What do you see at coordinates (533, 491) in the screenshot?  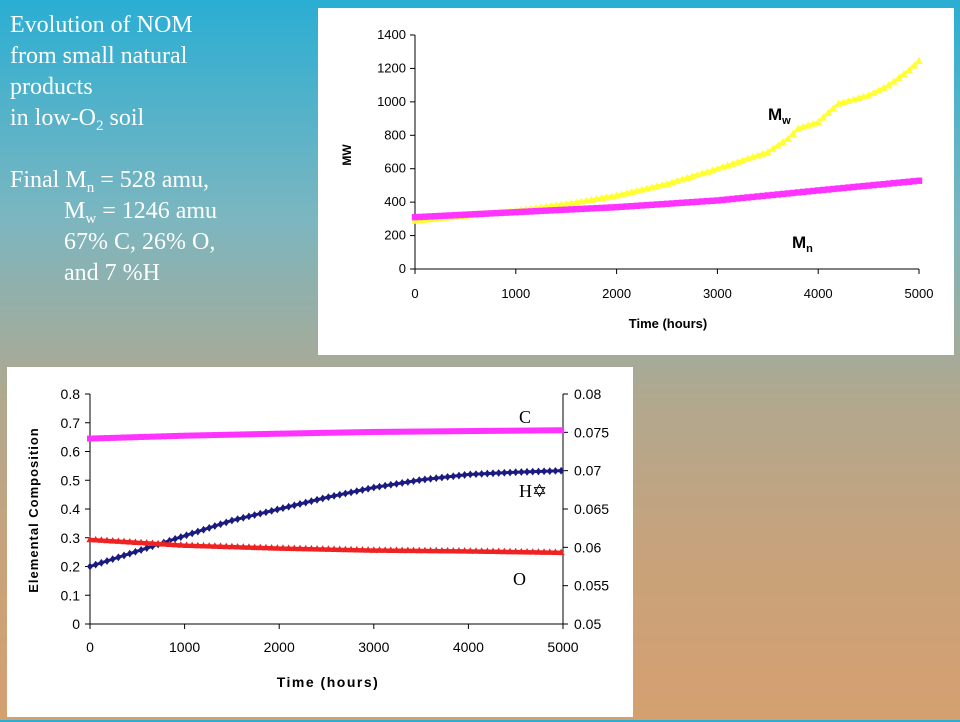 I see `h-series-label: H✡` at bounding box center [533, 491].